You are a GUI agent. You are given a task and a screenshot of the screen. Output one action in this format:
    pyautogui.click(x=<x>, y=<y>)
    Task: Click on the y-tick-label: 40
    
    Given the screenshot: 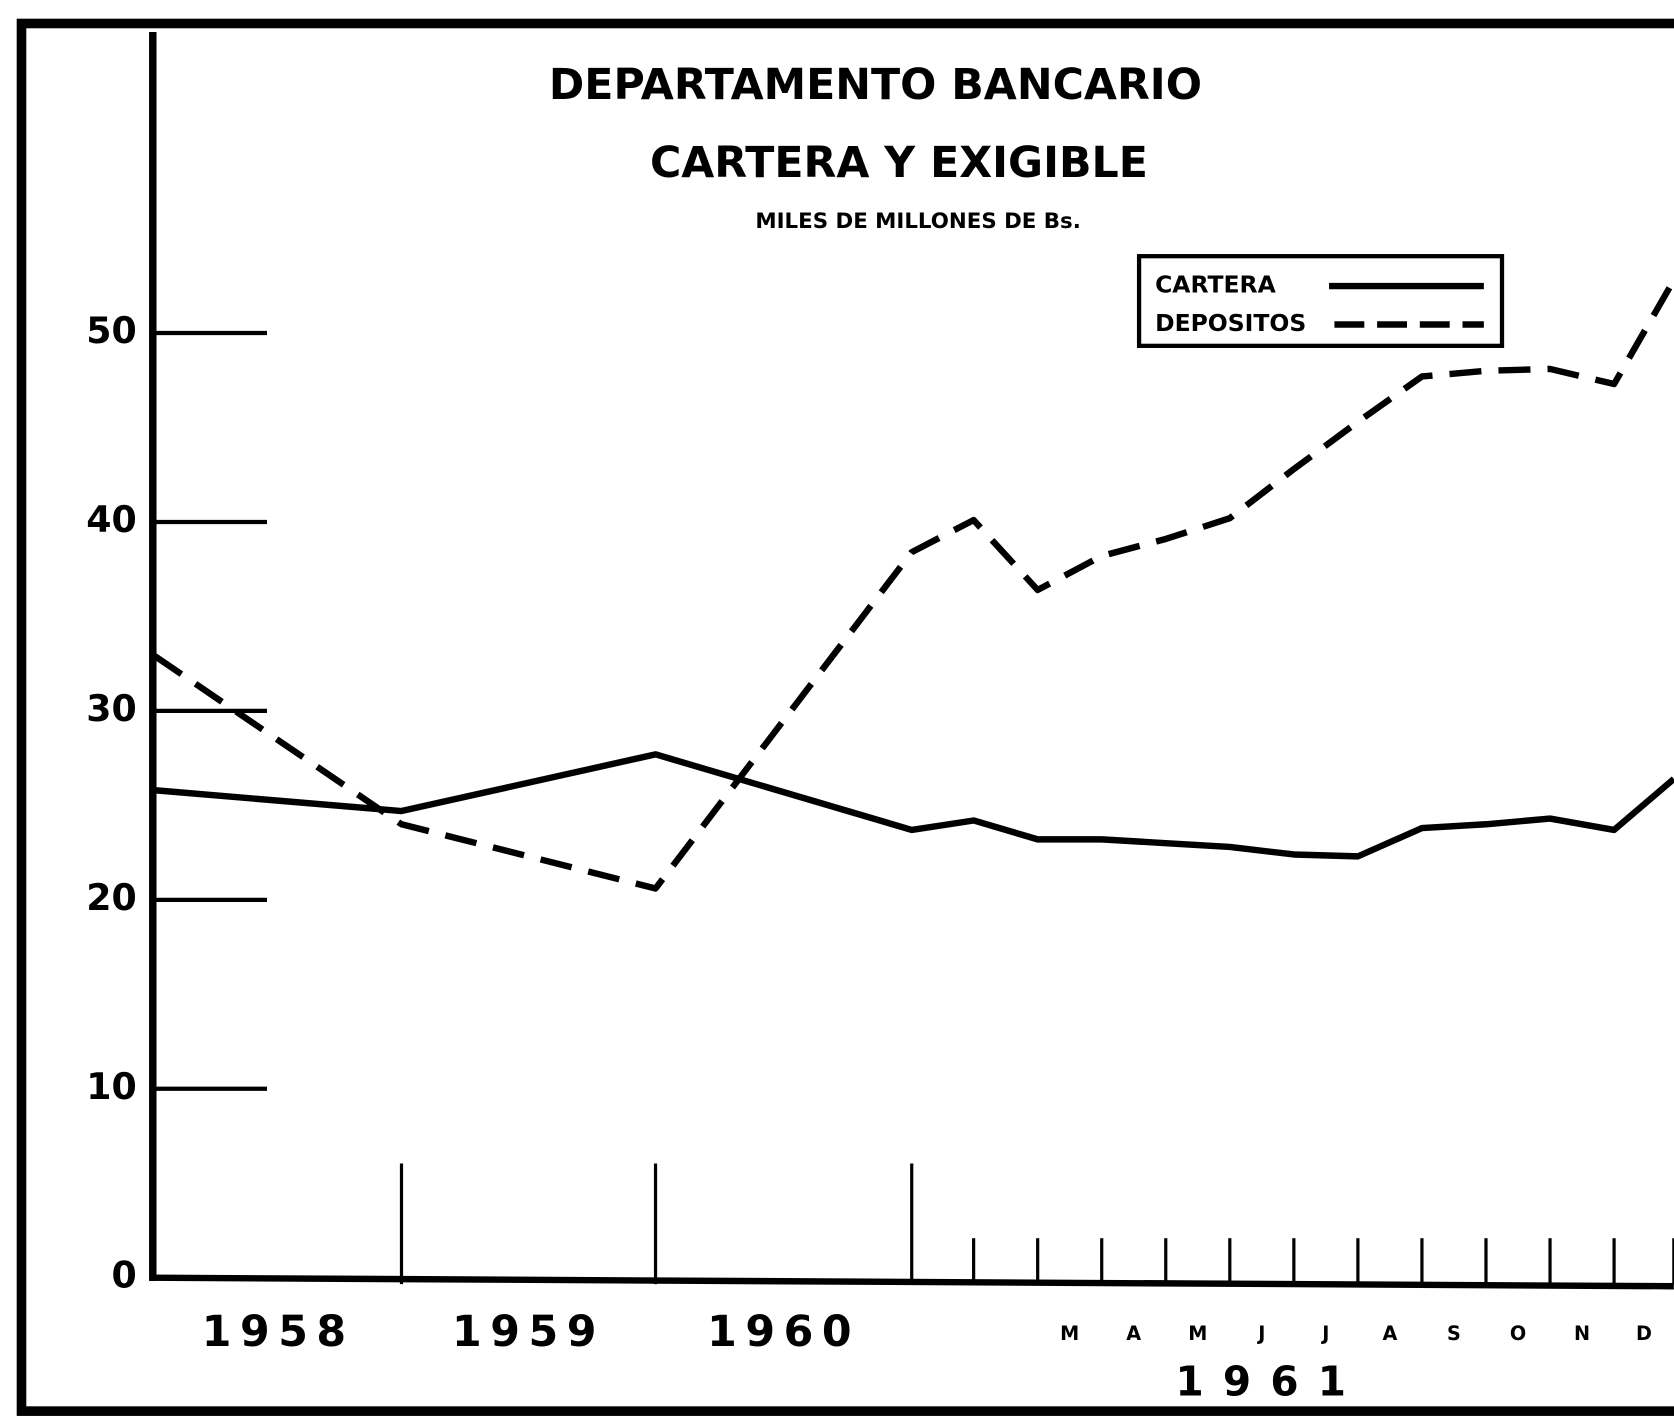 What is the action you would take?
    pyautogui.click(x=111, y=519)
    